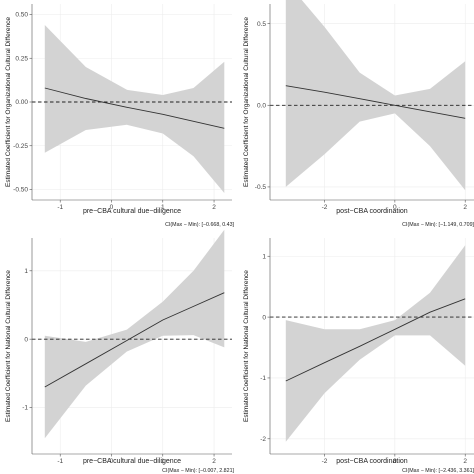 This screenshot has width=474, height=474. I want to click on y-tick-label: 0.0, so click(261, 105).